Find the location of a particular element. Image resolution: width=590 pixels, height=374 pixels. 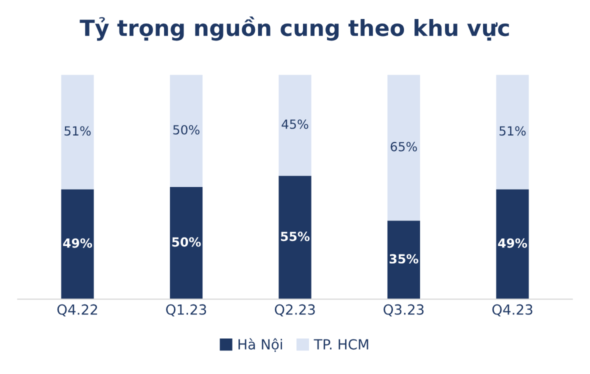

x-tick-label: Q1.23 is located at coordinates (186, 310).